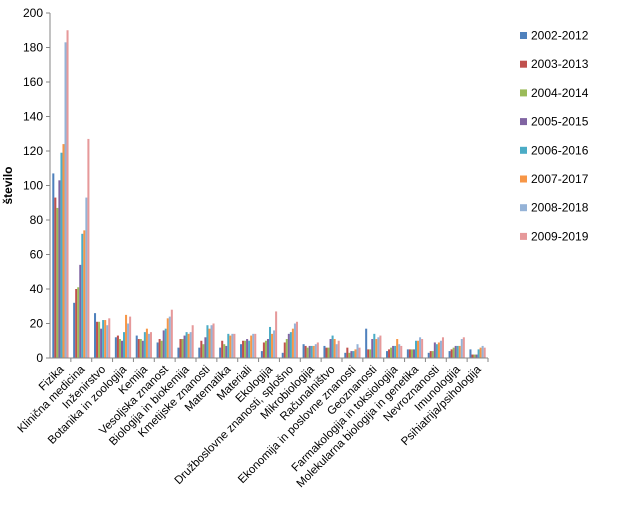 The width and height of the screenshot is (636, 532). What do you see at coordinates (560, 93) in the screenshot?
I see `legend-label: 2004-2014` at bounding box center [560, 93].